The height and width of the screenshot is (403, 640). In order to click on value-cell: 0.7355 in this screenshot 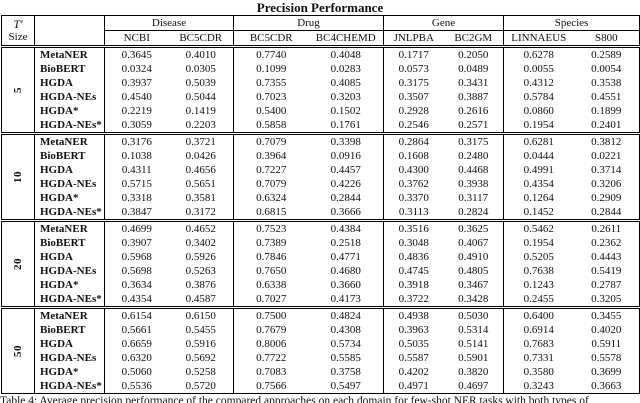, I will do `click(271, 83)`.